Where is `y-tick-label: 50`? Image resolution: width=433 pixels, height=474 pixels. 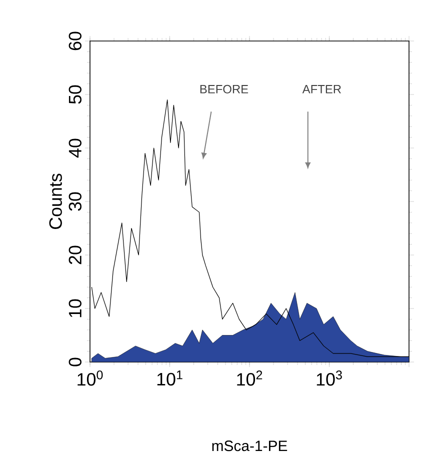 y-tick-label: 50 is located at coordinates (75, 94).